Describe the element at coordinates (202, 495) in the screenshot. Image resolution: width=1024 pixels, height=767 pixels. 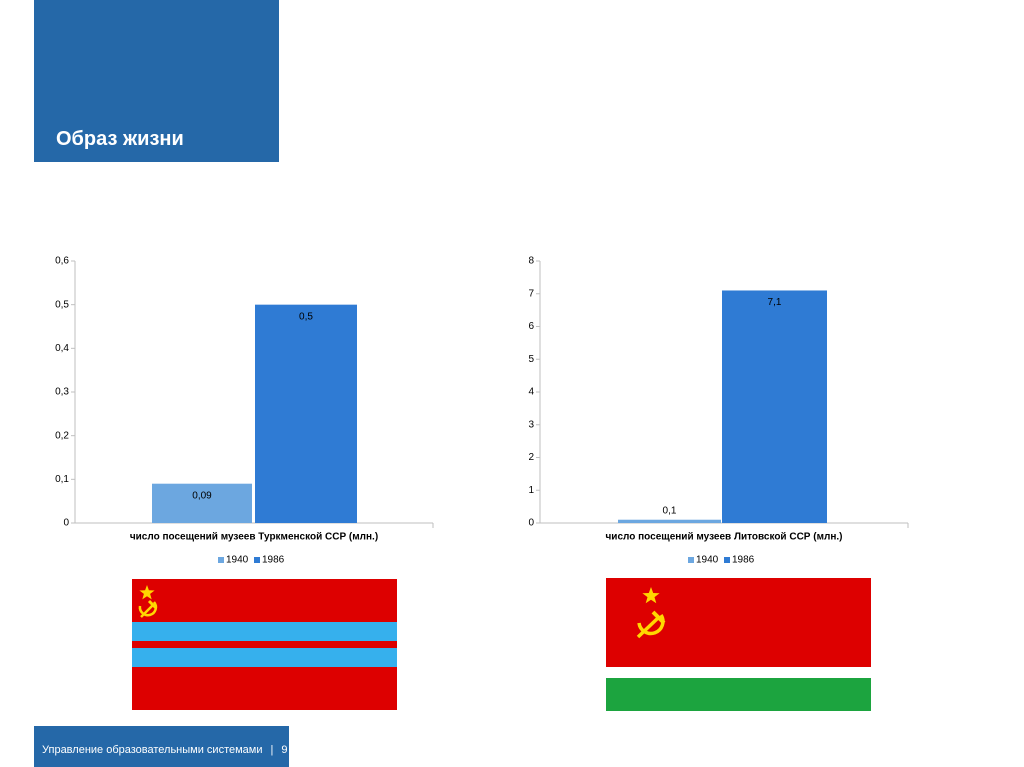
I see `data-label-1940: 0,09` at that location.